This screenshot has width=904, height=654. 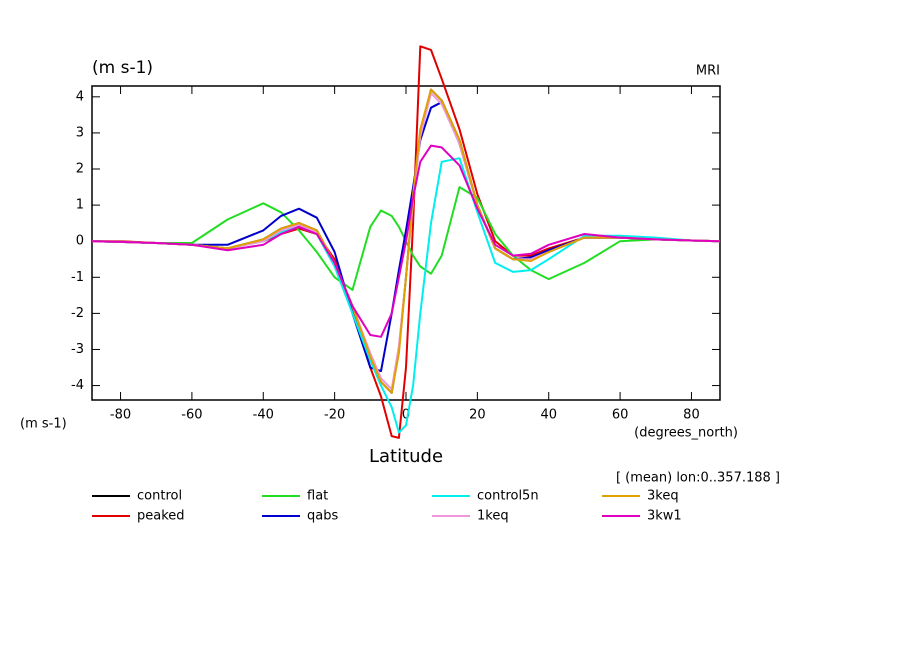 I want to click on legend-label: control5n, so click(x=508, y=496).